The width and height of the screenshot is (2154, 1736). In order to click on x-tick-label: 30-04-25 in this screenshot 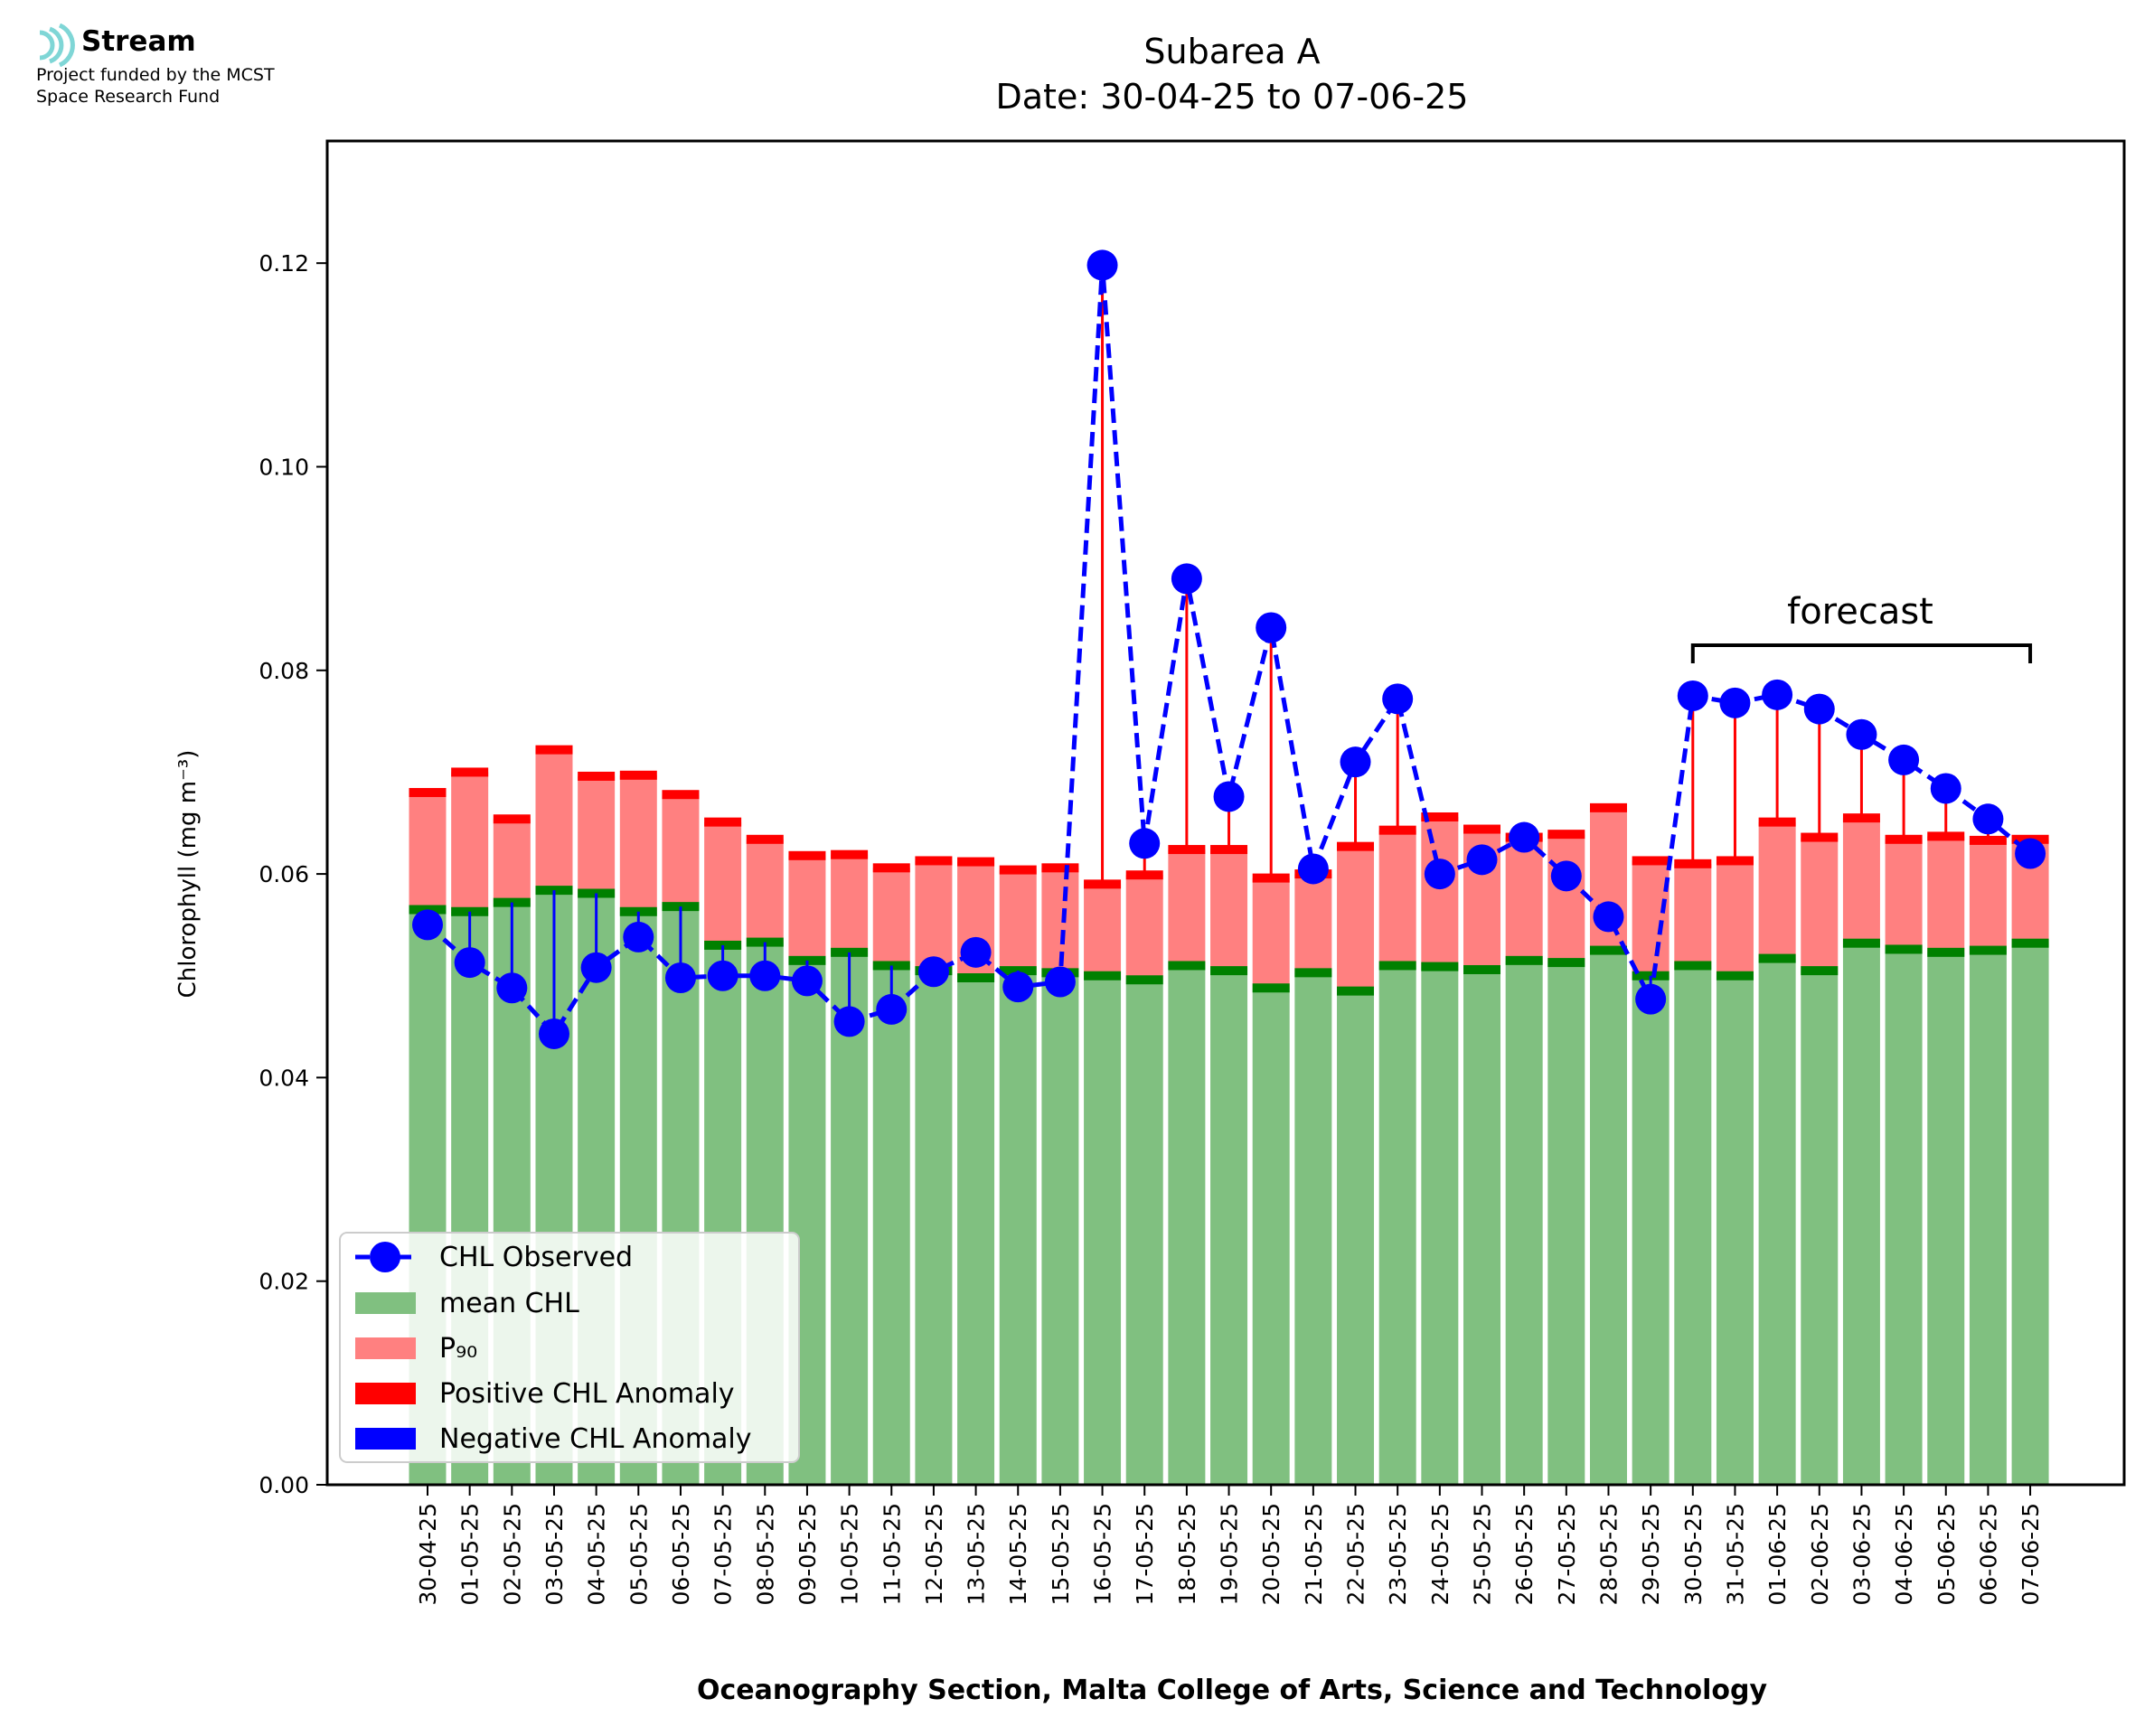, I will do `click(428, 1554)`.